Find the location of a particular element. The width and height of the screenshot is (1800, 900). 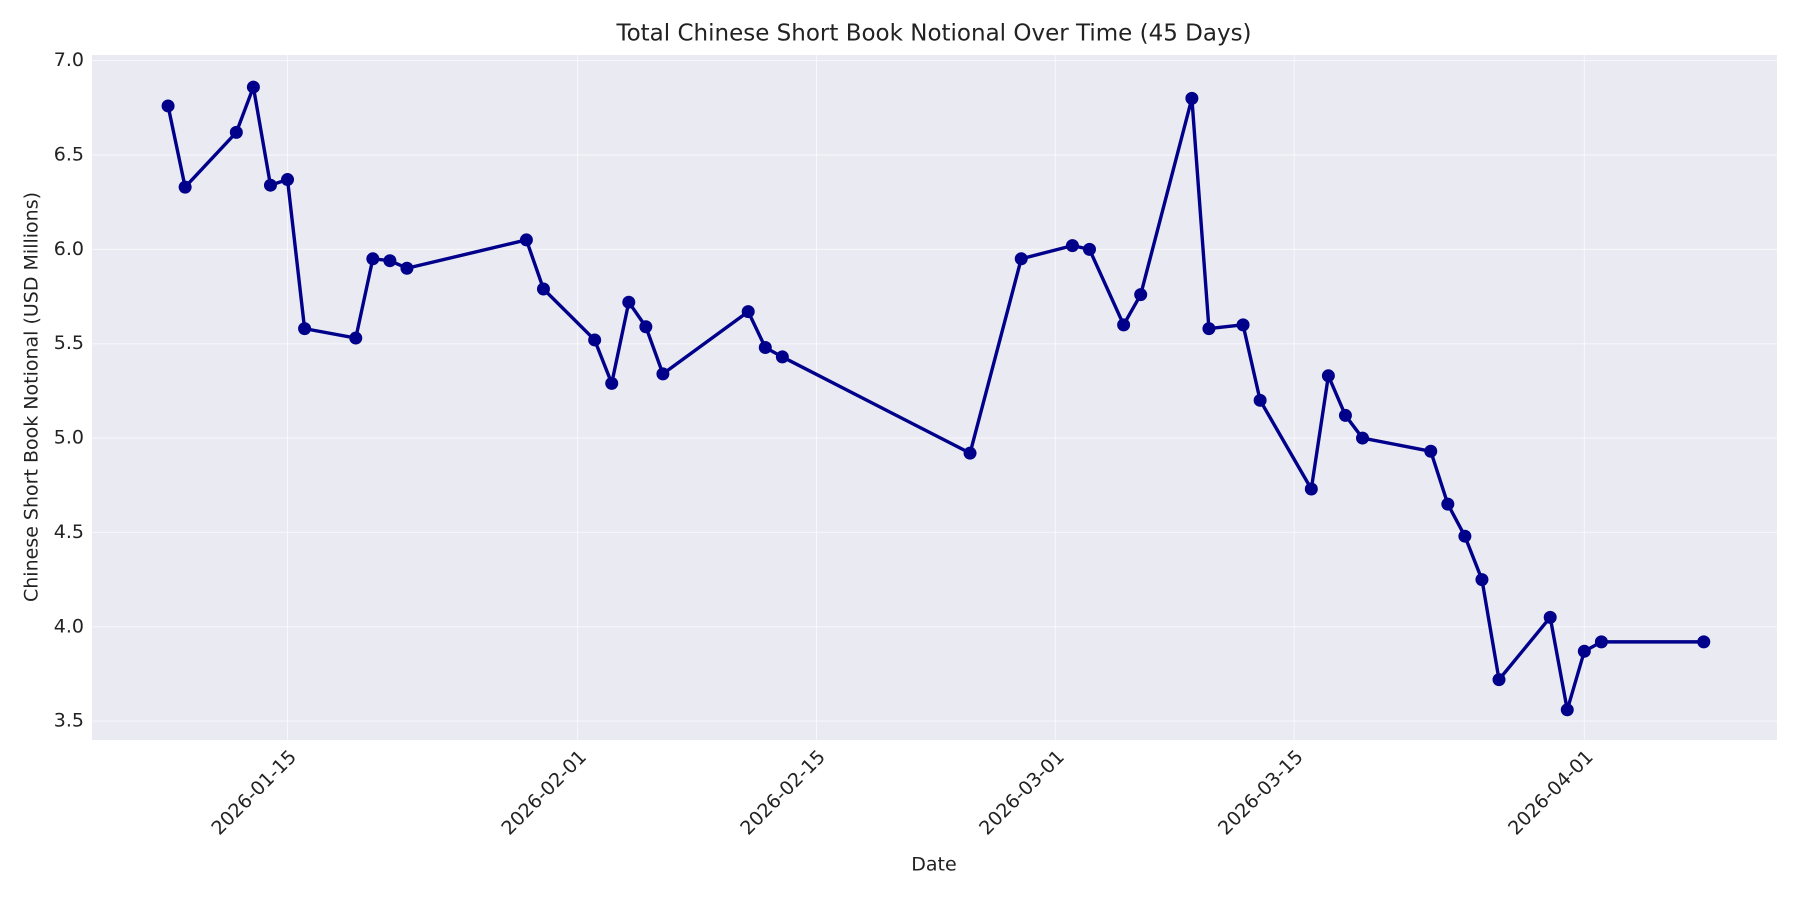

x-tick-label: 2026-03-15 is located at coordinates (1261, 793).